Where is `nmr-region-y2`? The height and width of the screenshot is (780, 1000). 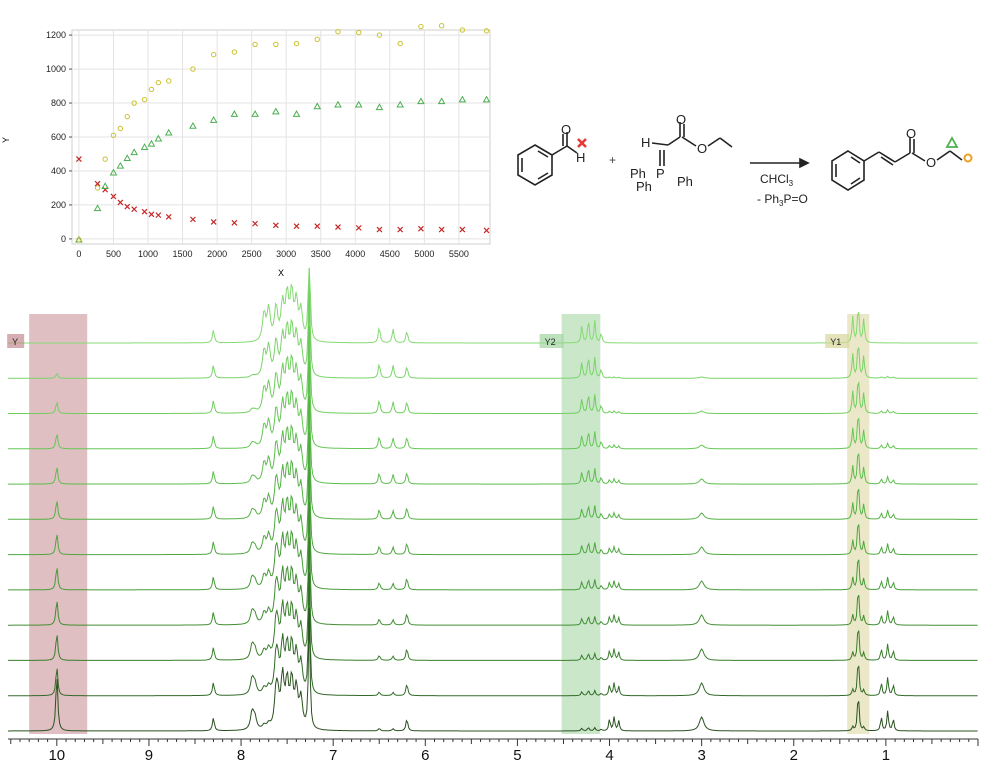 nmr-region-y2 is located at coordinates (581, 524).